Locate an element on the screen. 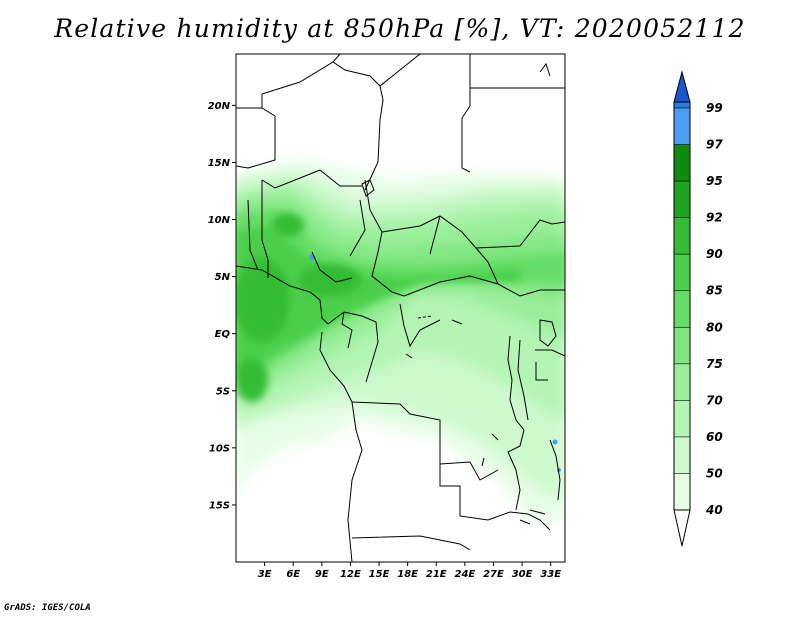 The image size is (800, 618). lat-tick-label: 20N is located at coordinates (219, 106).